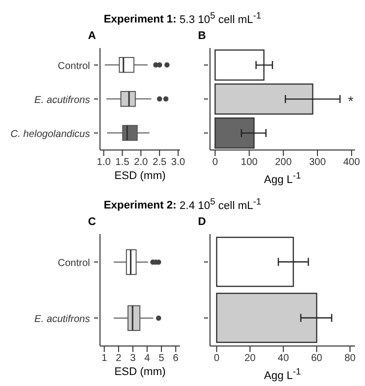  What do you see at coordinates (350, 358) in the screenshot?
I see `x-tick-label: 80` at bounding box center [350, 358].